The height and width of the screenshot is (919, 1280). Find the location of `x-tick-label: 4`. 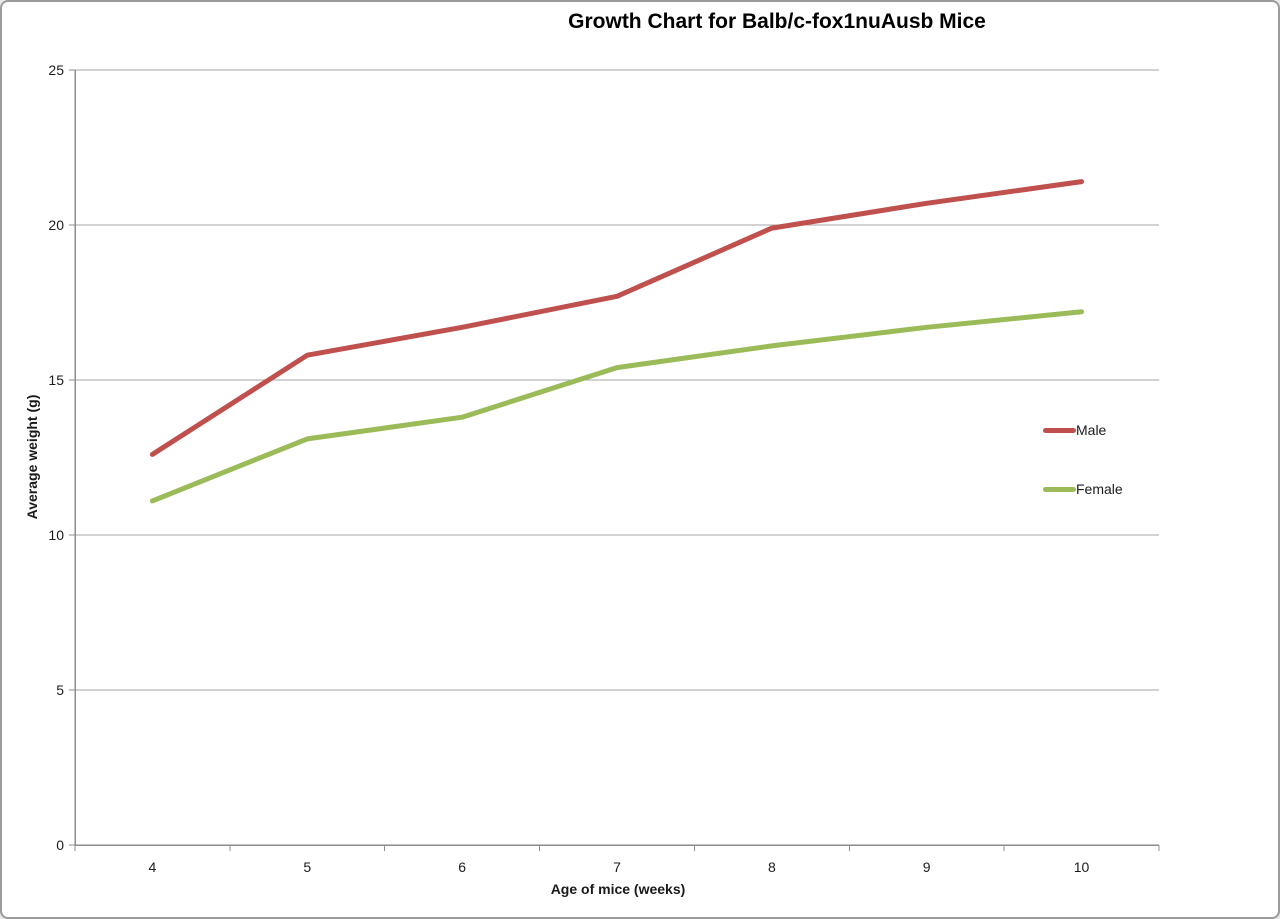

x-tick-label: 4 is located at coordinates (152, 867).